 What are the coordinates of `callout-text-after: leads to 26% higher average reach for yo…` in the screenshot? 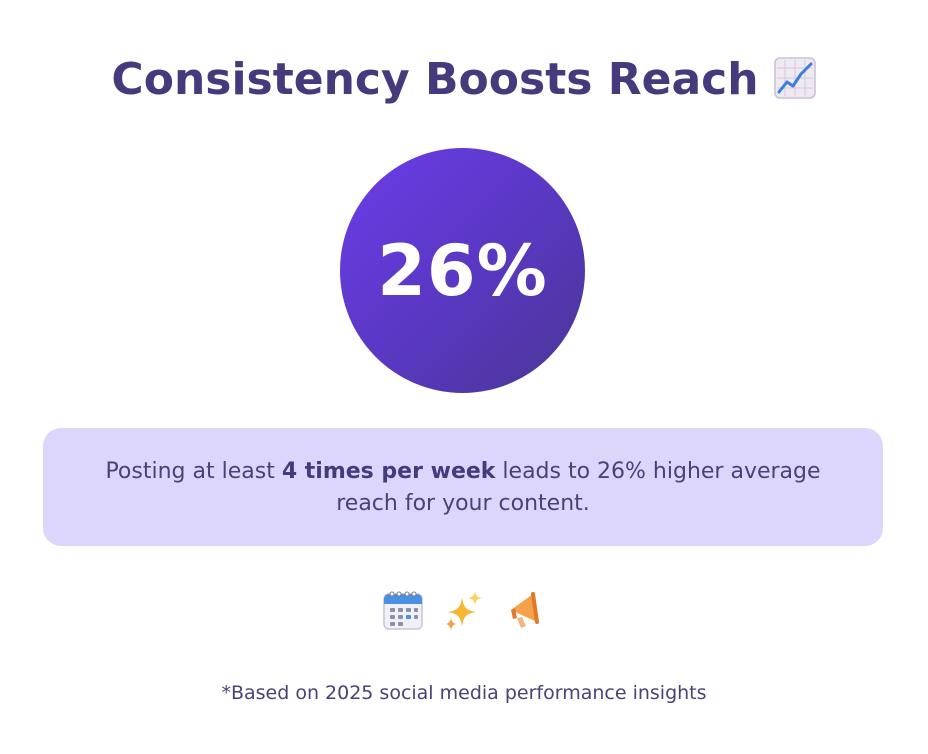 It's located at (578, 487).